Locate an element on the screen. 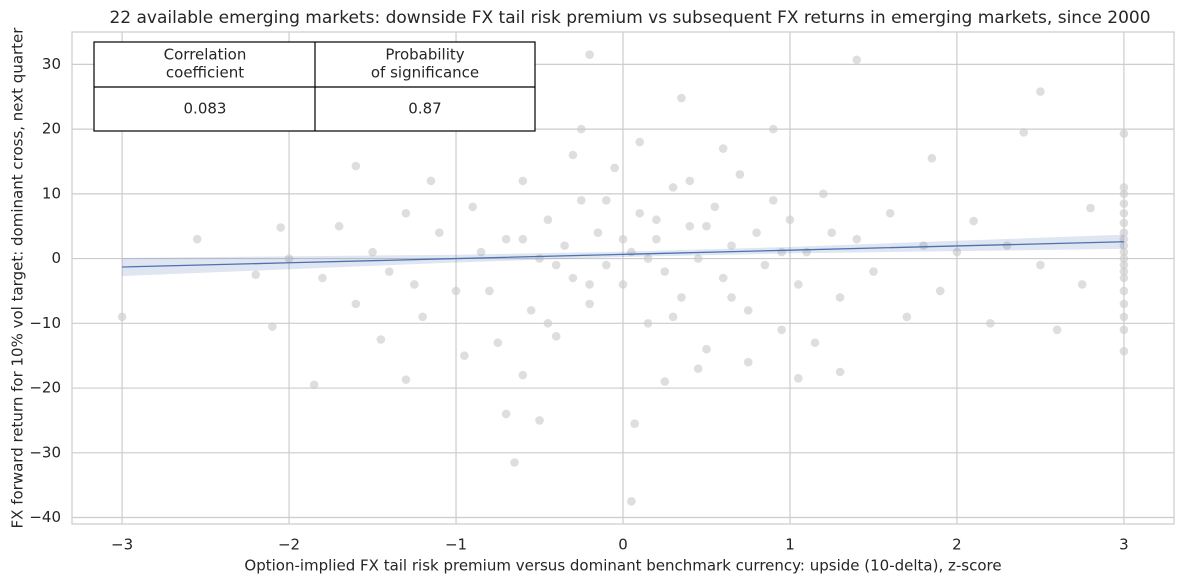 This screenshot has width=1184, height=588. x-tick-label: 3 is located at coordinates (1124, 545).